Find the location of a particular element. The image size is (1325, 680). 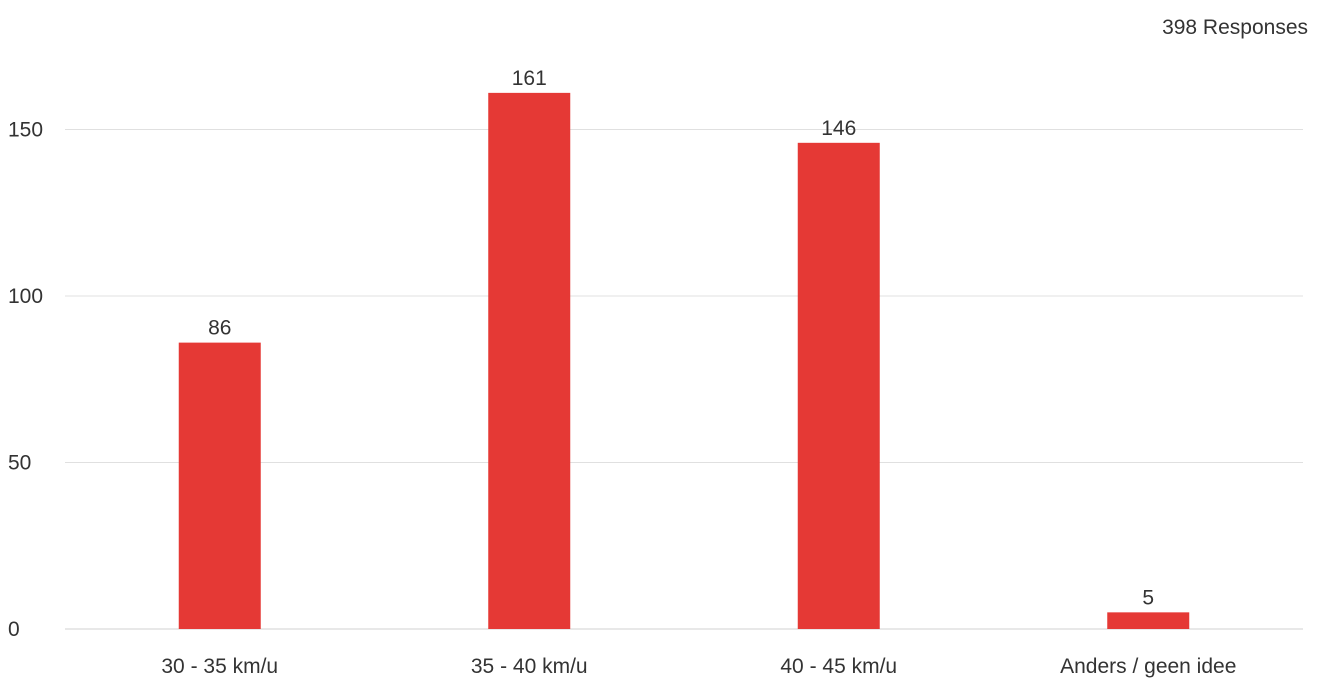

y-tick-label: 50 is located at coordinates (19, 463).